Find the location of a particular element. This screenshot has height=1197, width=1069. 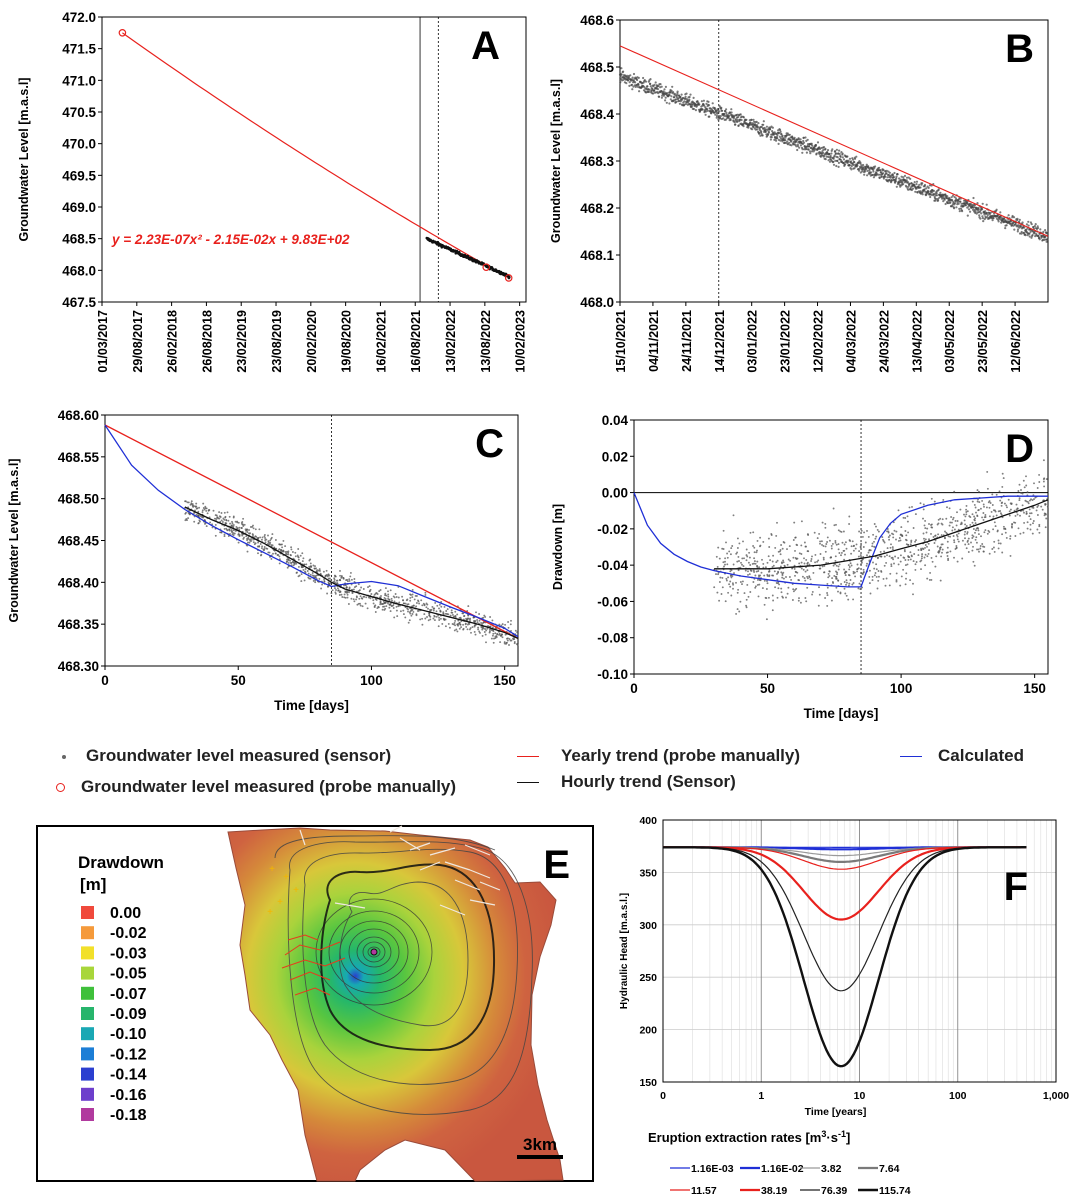

fault-line is located at coordinates (457, 866).